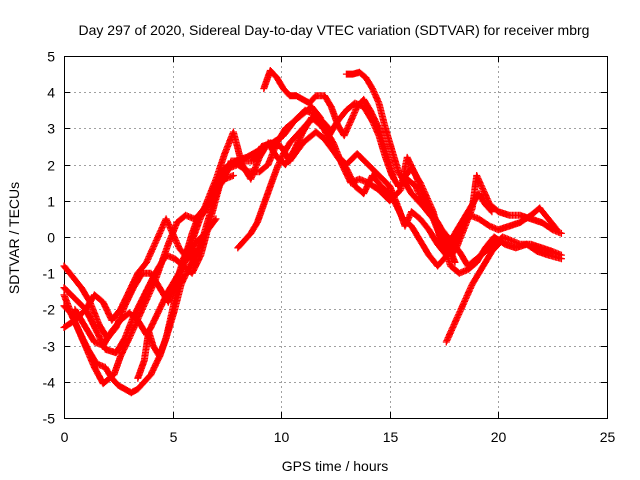 The width and height of the screenshot is (640, 480). I want to click on series-markers, so click(400, 167).